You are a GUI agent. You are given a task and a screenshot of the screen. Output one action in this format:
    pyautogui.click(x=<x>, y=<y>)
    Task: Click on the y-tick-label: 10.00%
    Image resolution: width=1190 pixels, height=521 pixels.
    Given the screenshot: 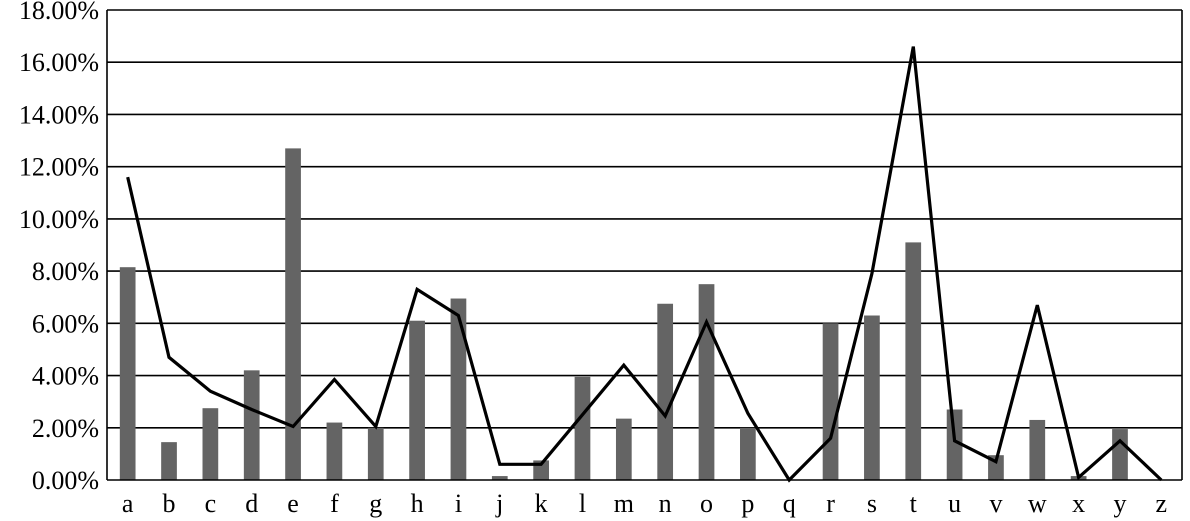 What is the action you would take?
    pyautogui.click(x=59, y=219)
    